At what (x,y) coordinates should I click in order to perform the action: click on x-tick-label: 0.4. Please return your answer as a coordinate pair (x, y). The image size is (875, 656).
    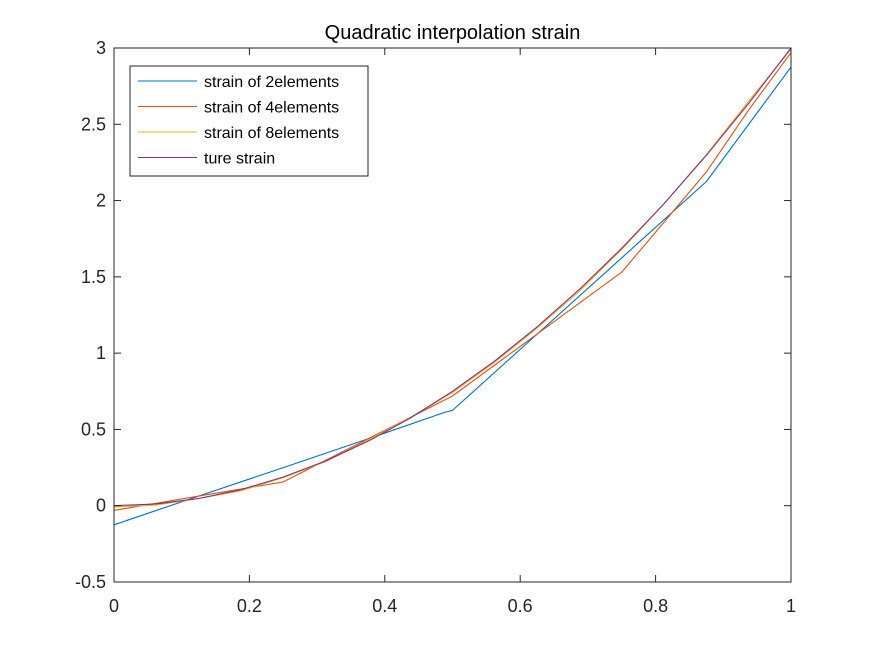
    Looking at the image, I should click on (384, 606).